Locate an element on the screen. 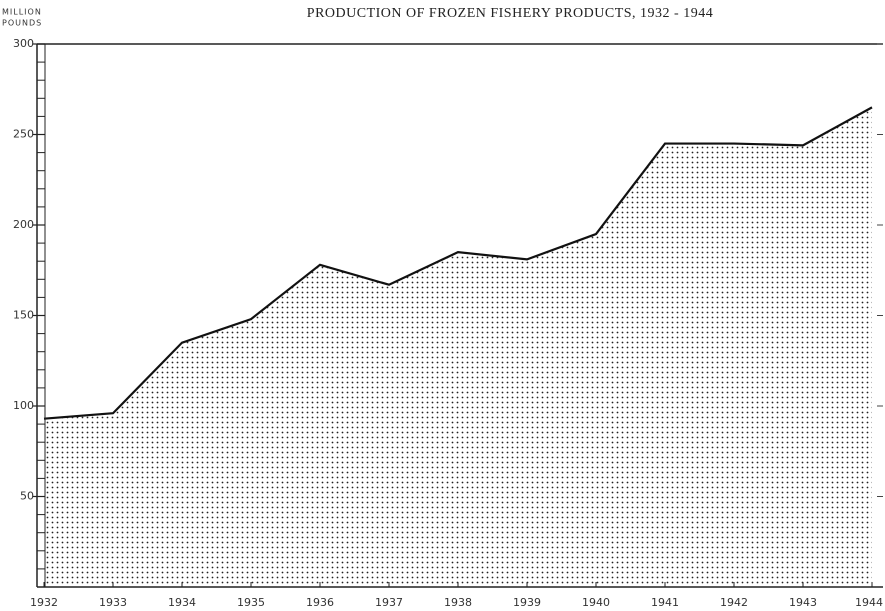 This screenshot has height=611, width=885. x-tick-label: 1943 is located at coordinates (803, 602).